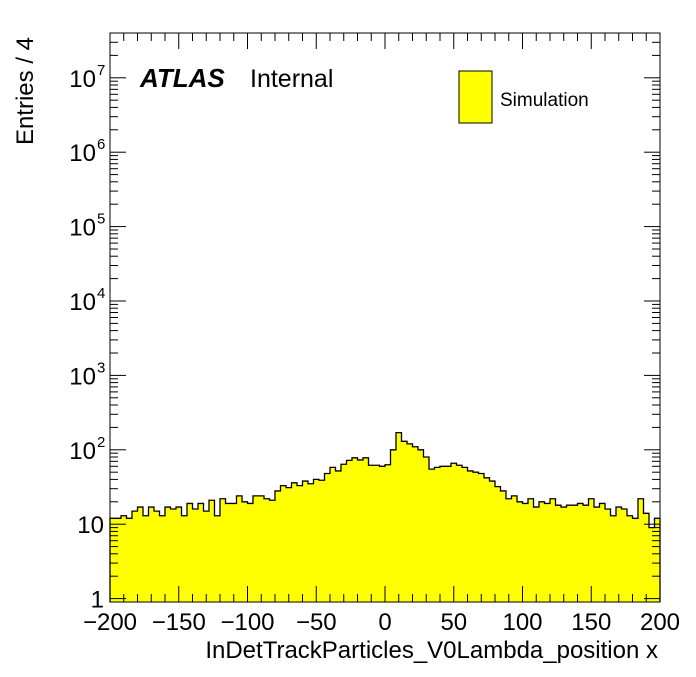  I want to click on y-tick-exponent: 6, so click(101, 144).